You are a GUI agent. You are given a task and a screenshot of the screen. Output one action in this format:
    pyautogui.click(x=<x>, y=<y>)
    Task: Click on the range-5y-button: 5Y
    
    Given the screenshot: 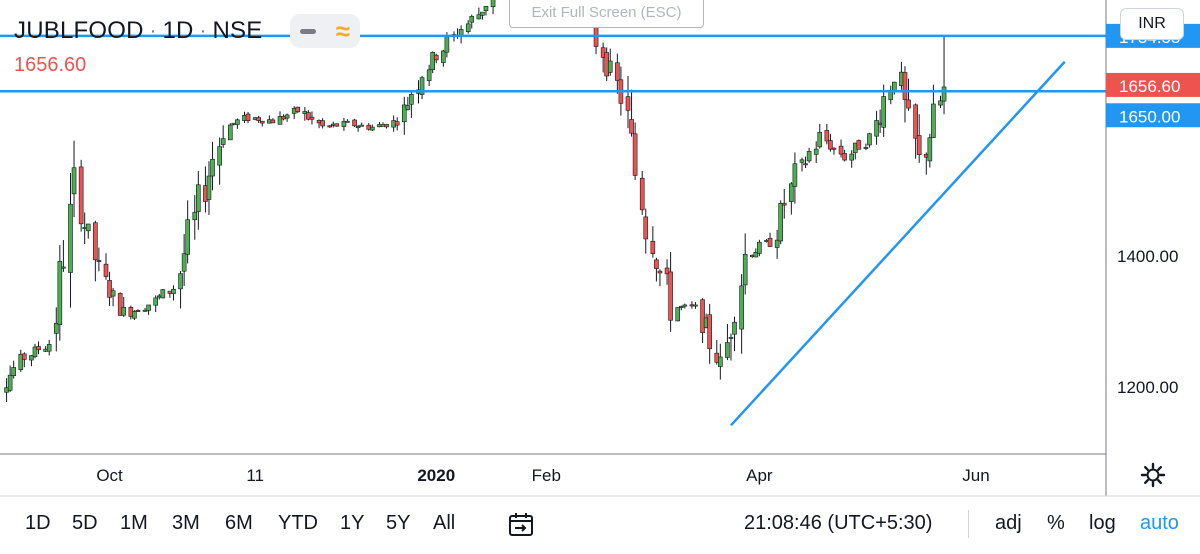 What is the action you would take?
    pyautogui.click(x=398, y=523)
    